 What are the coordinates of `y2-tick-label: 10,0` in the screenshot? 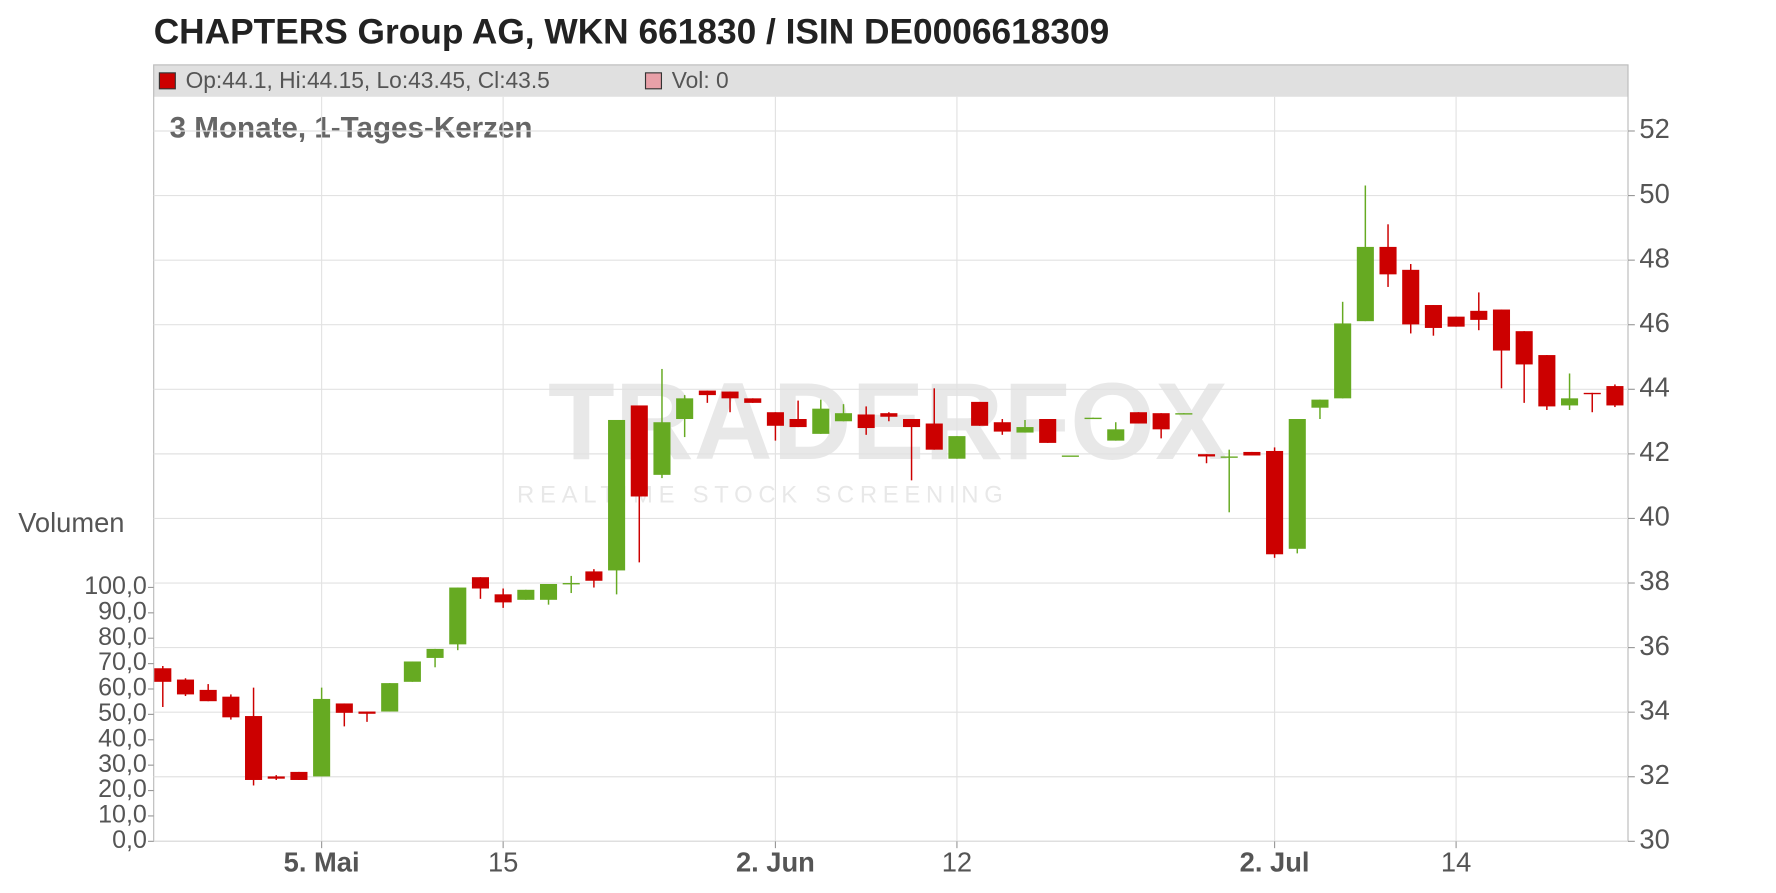 It's located at (122, 815).